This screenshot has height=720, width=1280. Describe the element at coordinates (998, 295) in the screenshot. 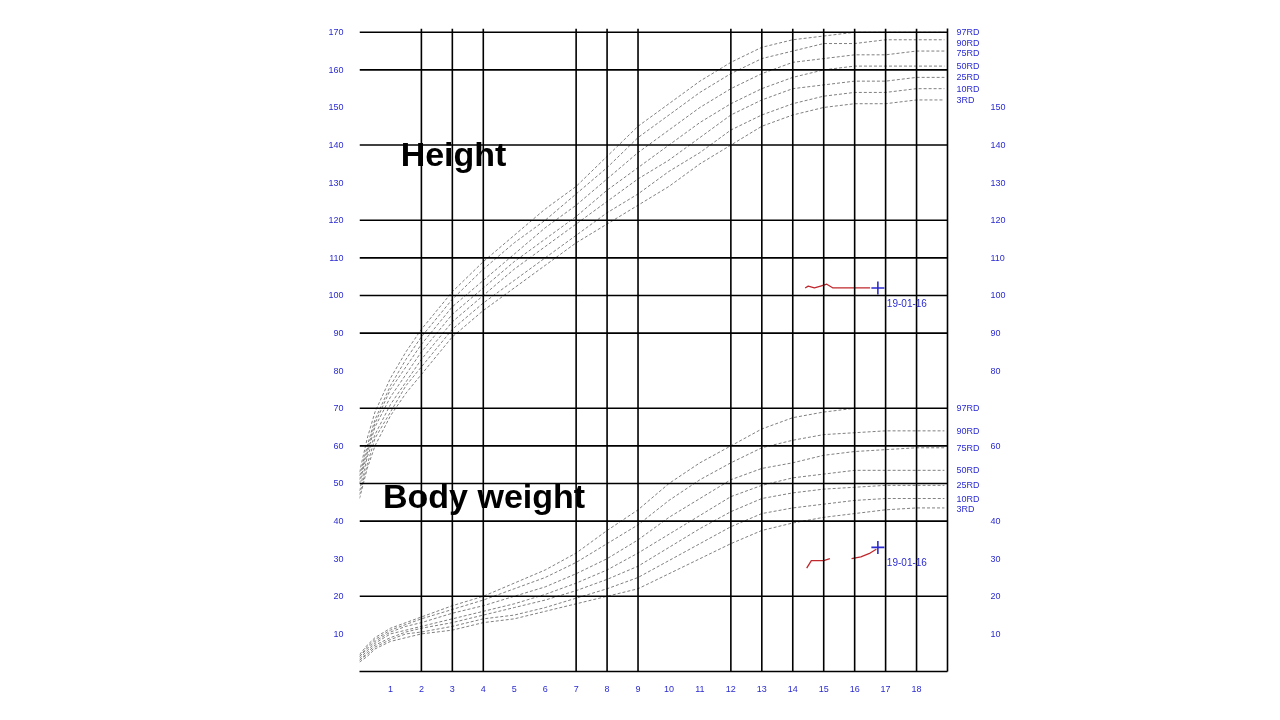

I see `y2-tick-label: 100` at that location.